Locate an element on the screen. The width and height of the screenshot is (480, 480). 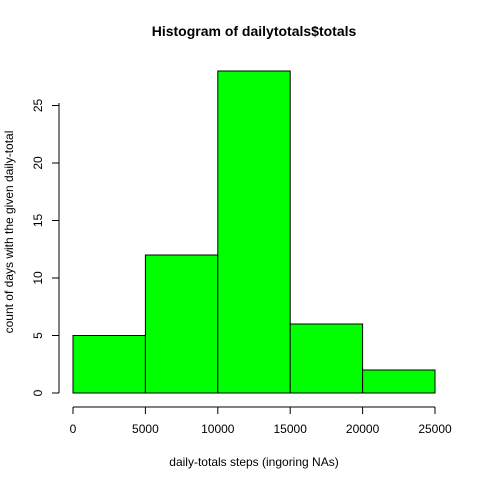
x-tick-label-0: 0 is located at coordinates (73, 429).